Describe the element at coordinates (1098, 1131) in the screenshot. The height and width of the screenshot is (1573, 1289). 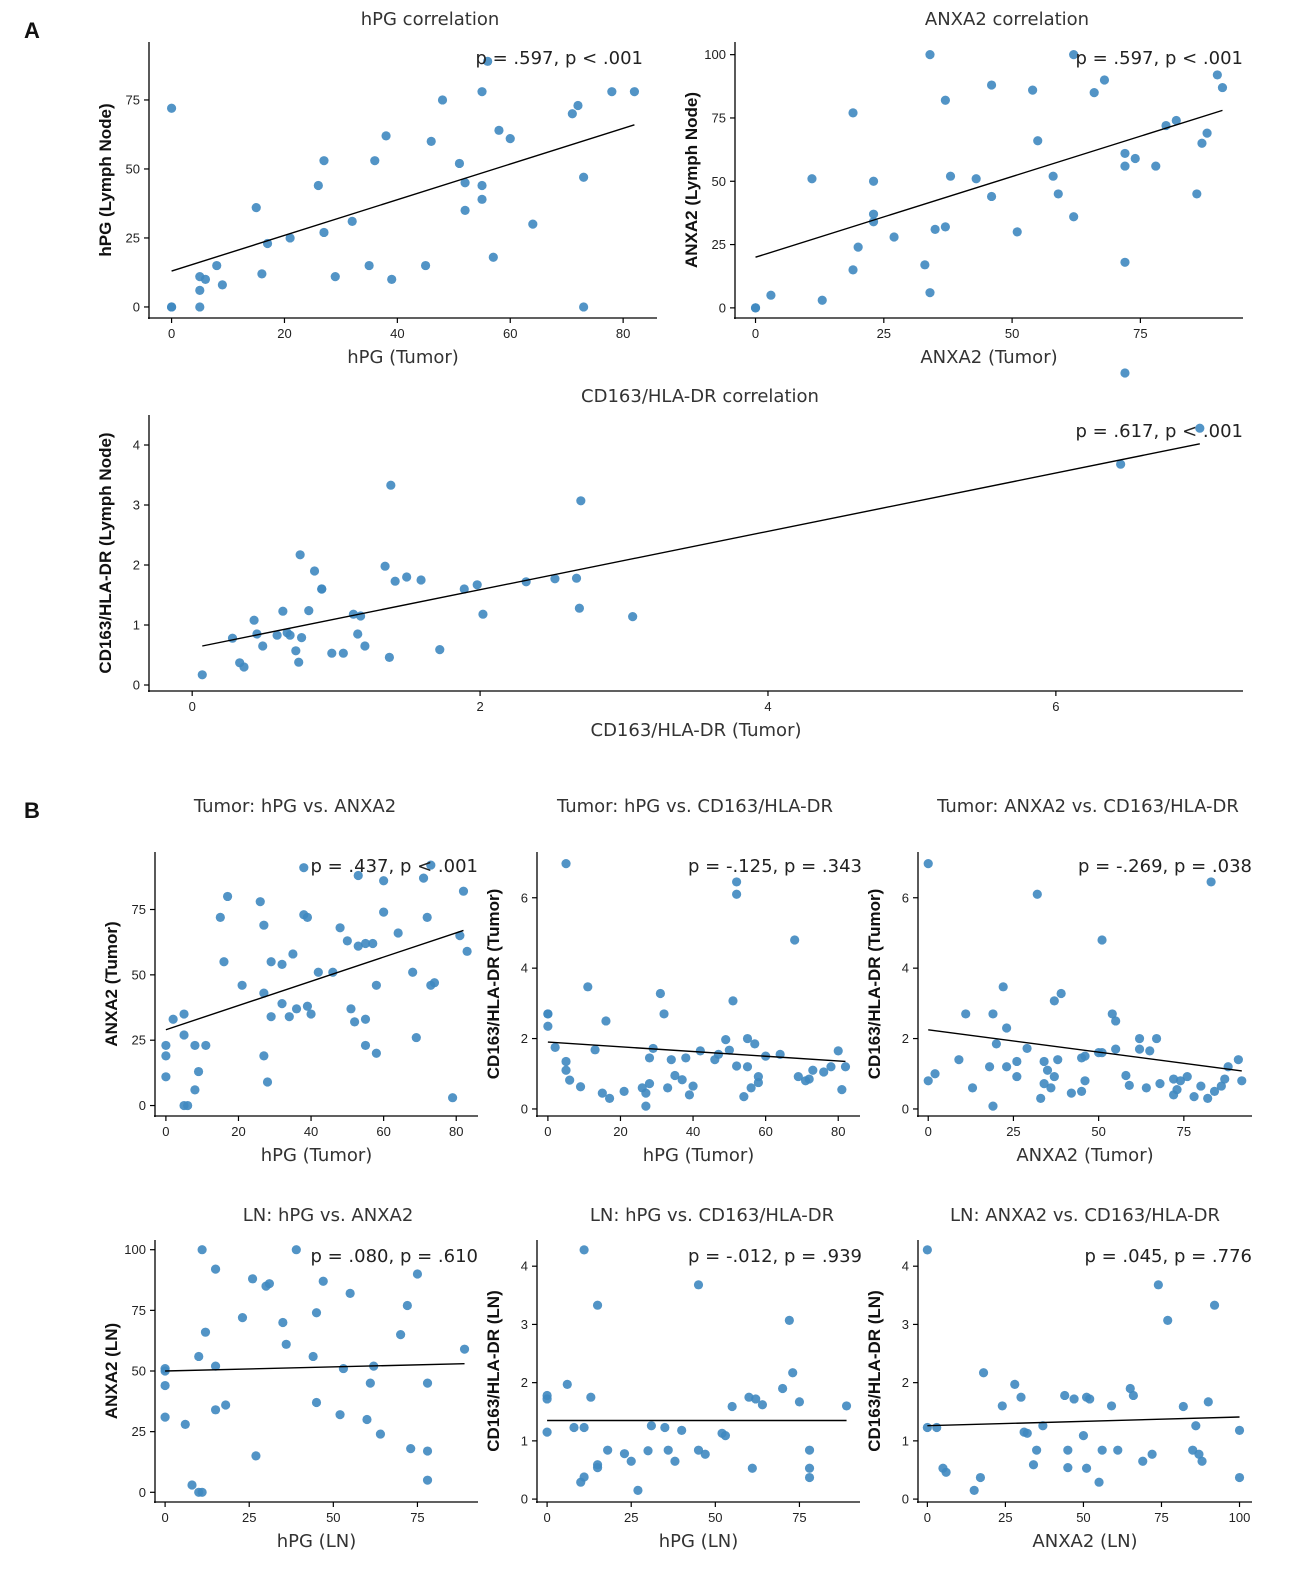
I see `x-tick-label: 50` at that location.